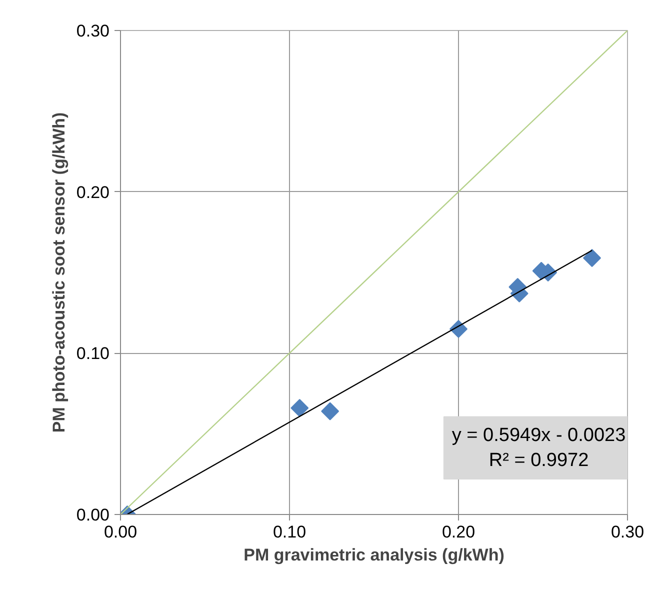  Describe the element at coordinates (459, 532) in the screenshot. I see `x-tick-label: 0.20` at that location.